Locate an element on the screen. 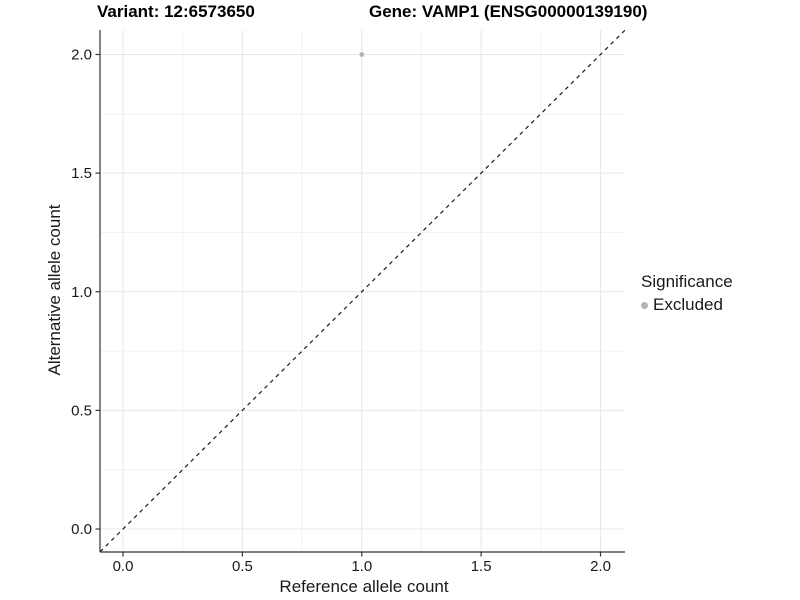  legend-title: Significance is located at coordinates (687, 281).